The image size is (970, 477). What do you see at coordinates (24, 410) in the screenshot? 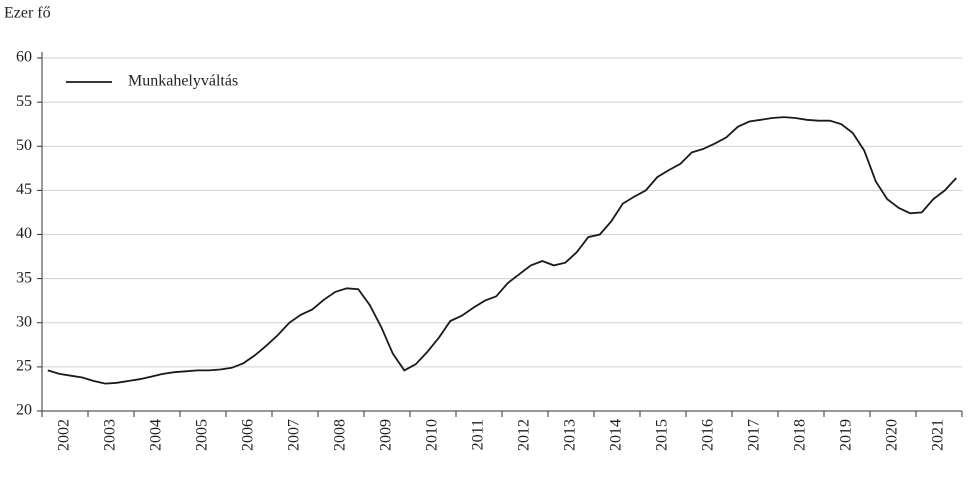
I see `y-tick-label: 20` at bounding box center [24, 410].